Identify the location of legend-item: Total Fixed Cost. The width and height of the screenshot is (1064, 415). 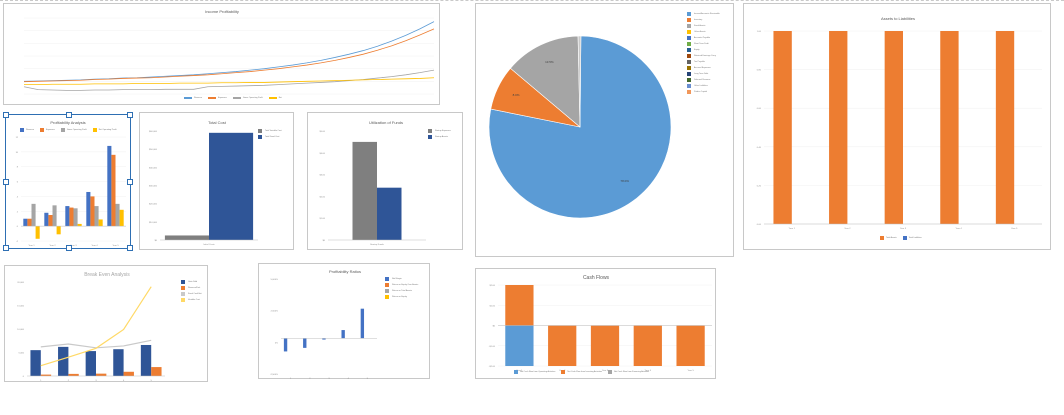
(270, 137).